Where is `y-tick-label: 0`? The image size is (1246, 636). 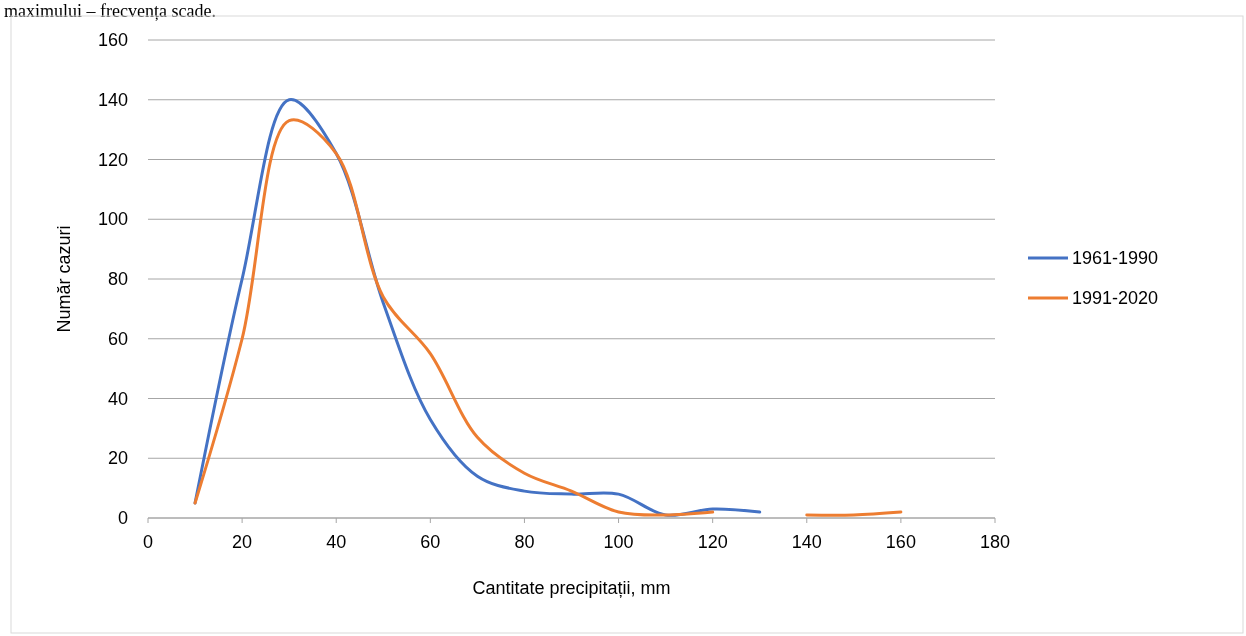
y-tick-label: 0 is located at coordinates (122, 518).